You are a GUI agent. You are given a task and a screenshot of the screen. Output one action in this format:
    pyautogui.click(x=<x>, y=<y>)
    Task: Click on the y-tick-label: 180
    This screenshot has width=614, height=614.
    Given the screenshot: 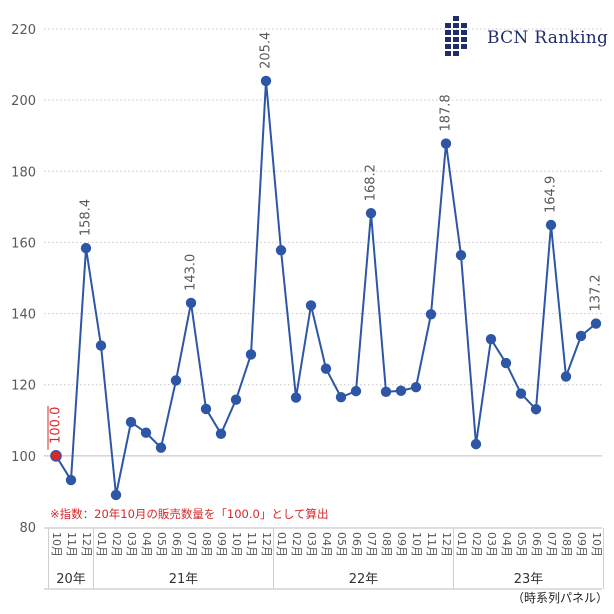 What is the action you would take?
    pyautogui.click(x=23, y=172)
    